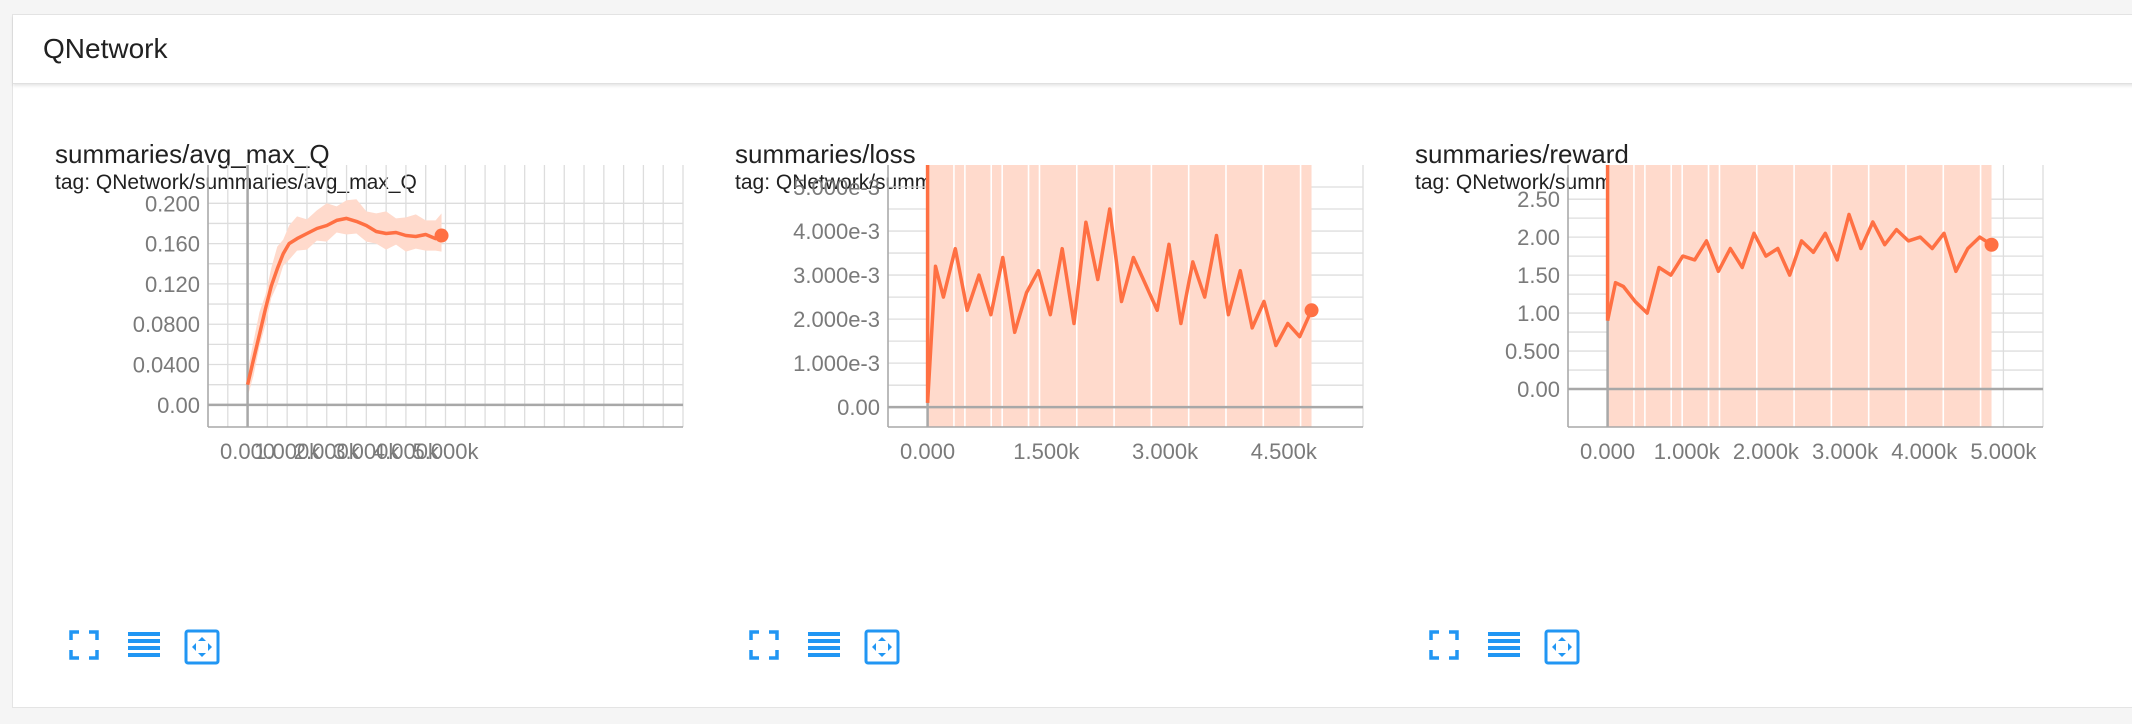 This screenshot has height=724, width=2132. I want to click on tick-label: 2.000e-3, so click(836, 319).